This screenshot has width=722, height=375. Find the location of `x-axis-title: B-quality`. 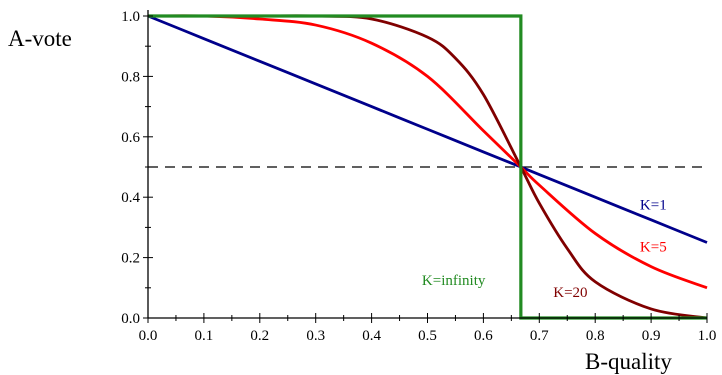

x-axis-title: B-quality is located at coordinates (628, 361).